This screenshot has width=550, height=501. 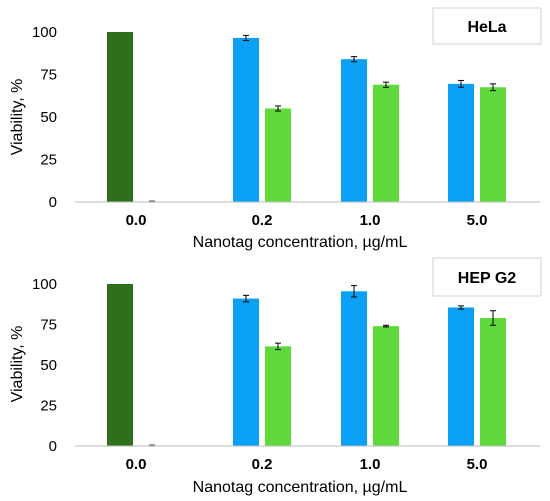 I want to click on legend-label: HEP G2, so click(x=487, y=278).